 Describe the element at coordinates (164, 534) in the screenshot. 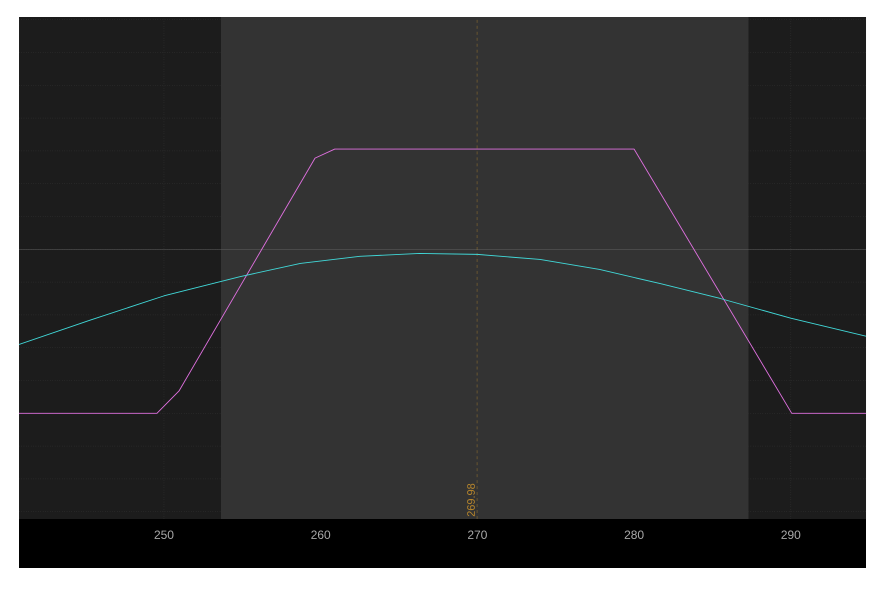

I see `x-tick-label: 250` at that location.